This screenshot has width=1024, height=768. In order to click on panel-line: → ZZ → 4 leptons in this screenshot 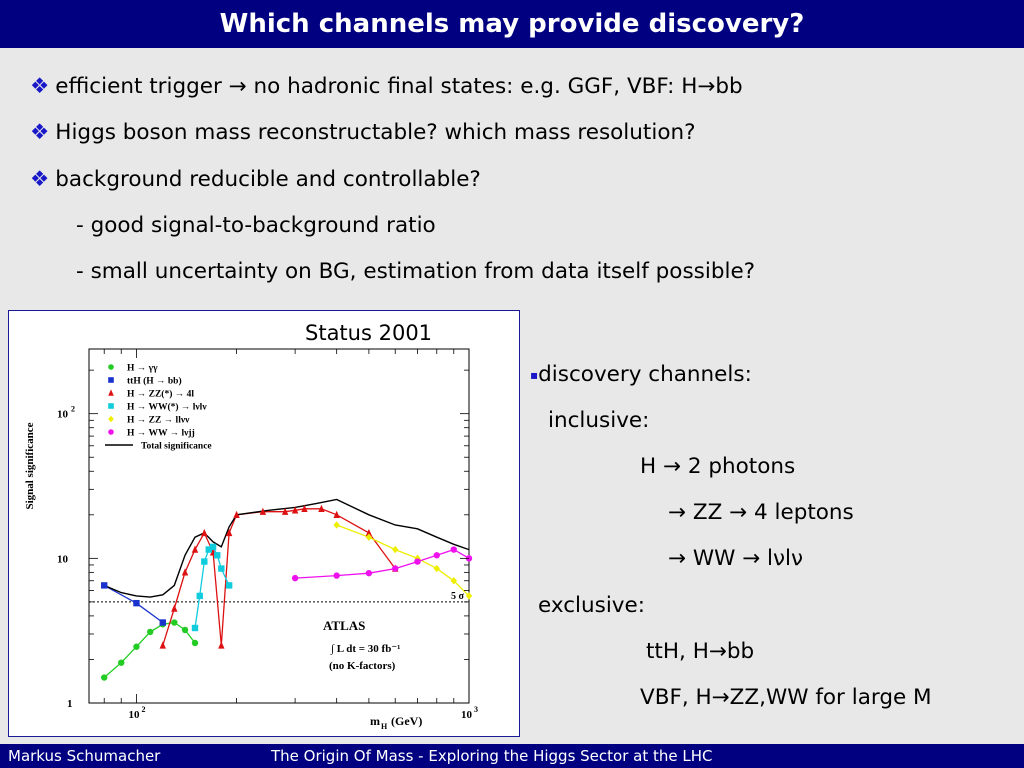, I will do `click(761, 512)`.